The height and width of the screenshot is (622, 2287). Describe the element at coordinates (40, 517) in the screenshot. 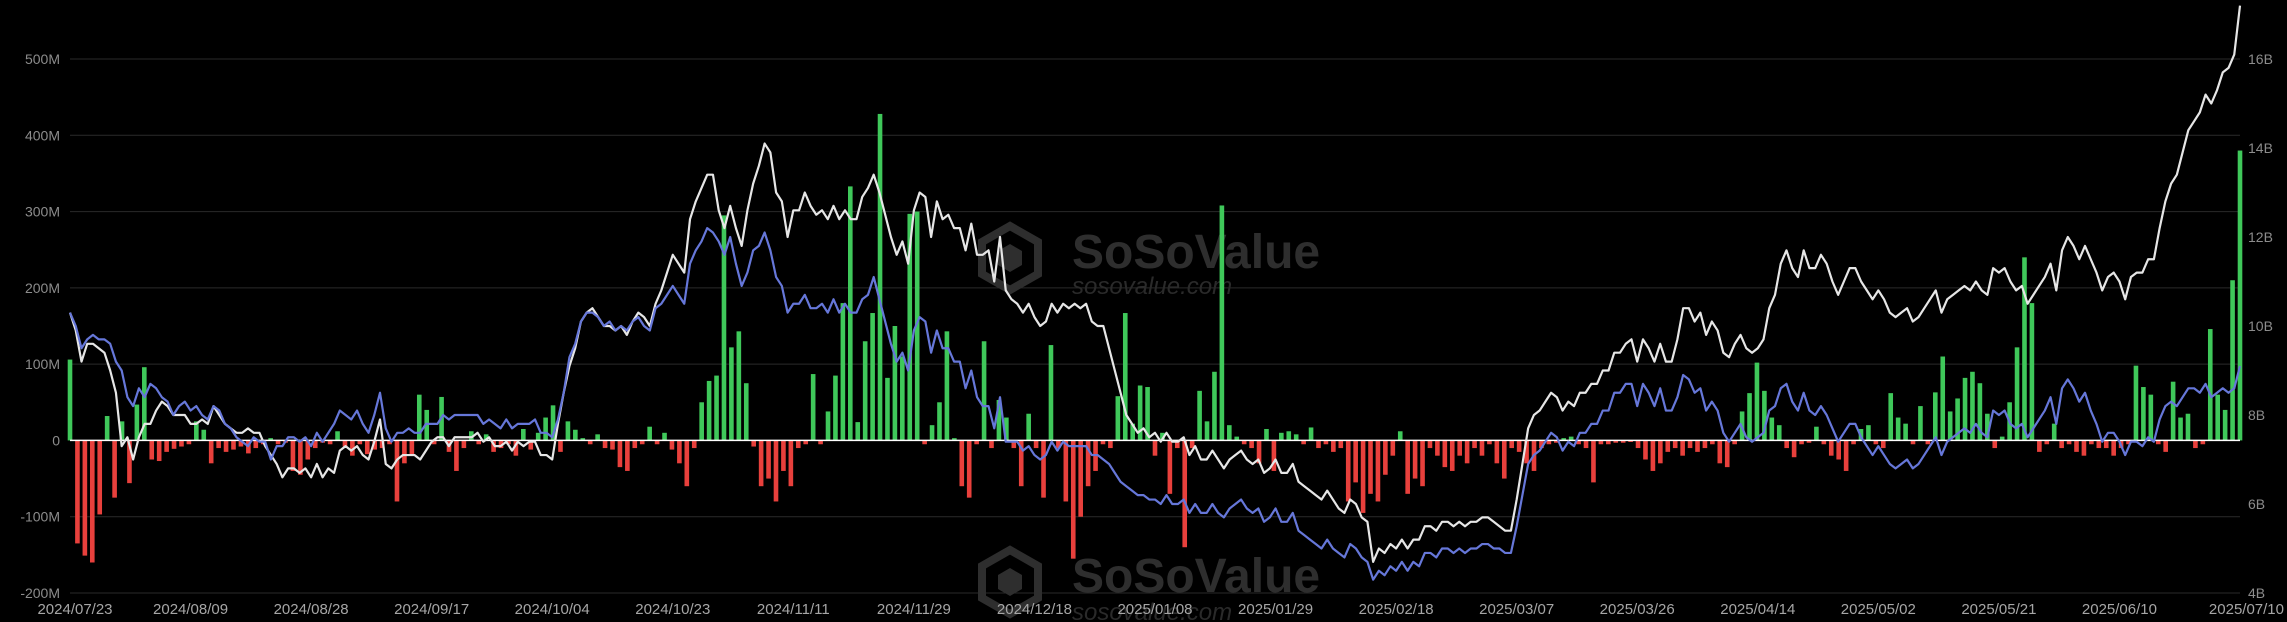

I see `left-axis-tick-label: -100M` at that location.